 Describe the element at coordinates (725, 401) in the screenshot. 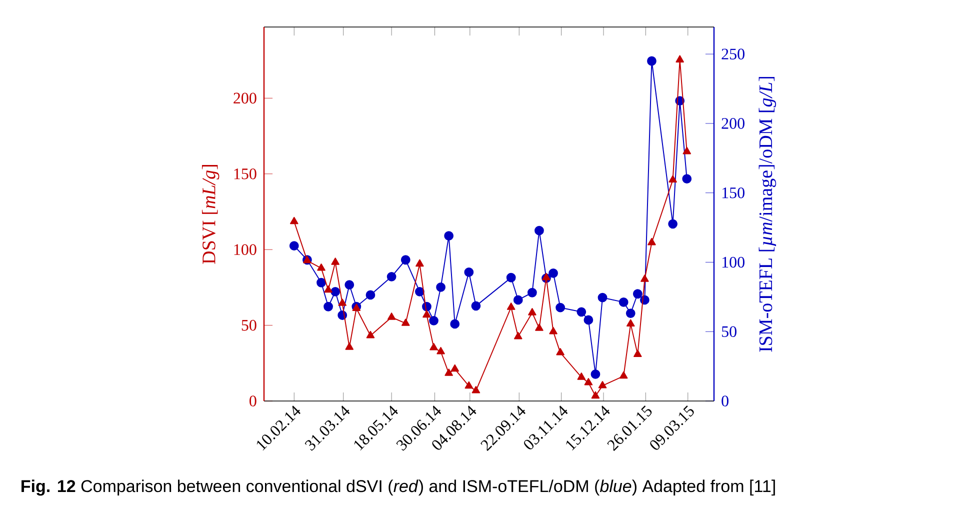

I see `y2-tick-label: 0` at that location.